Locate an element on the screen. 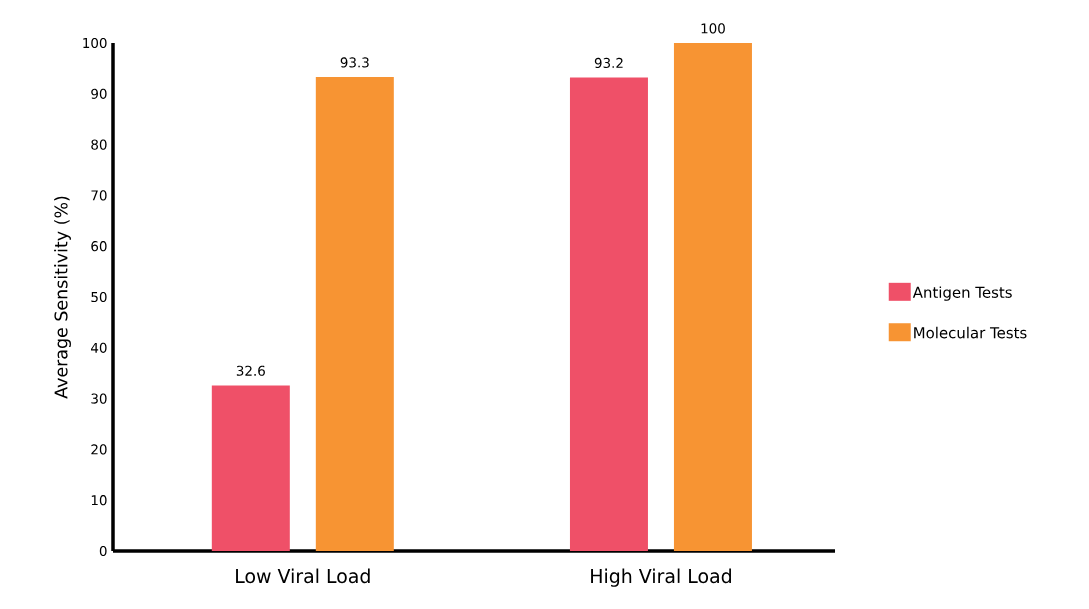 The image size is (1089, 609). data-label: 32.6 is located at coordinates (250, 370).